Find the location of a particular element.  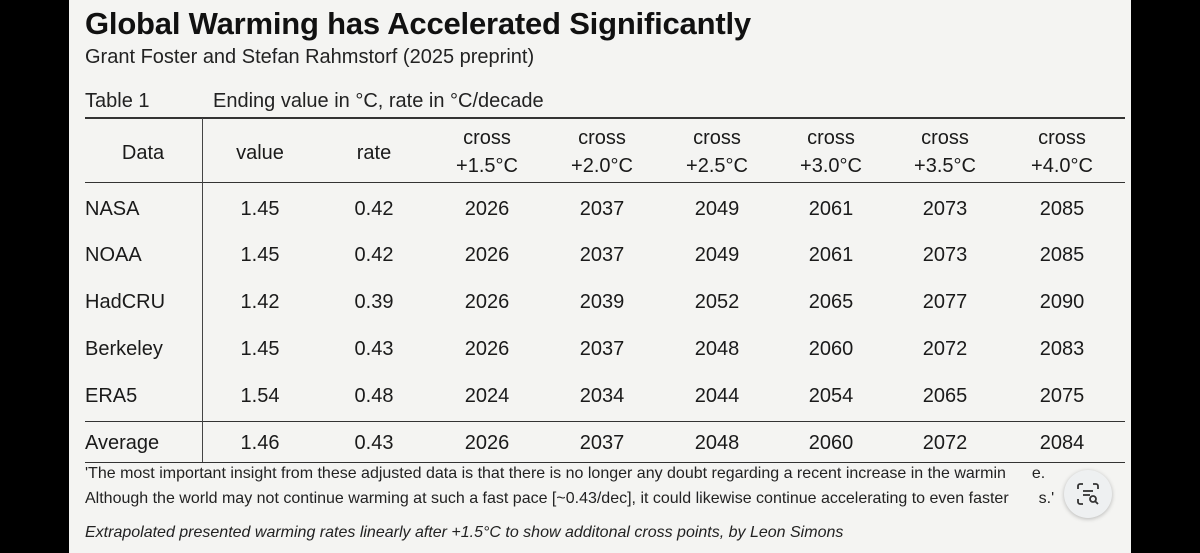

row-cross: 2024 is located at coordinates (487, 396).